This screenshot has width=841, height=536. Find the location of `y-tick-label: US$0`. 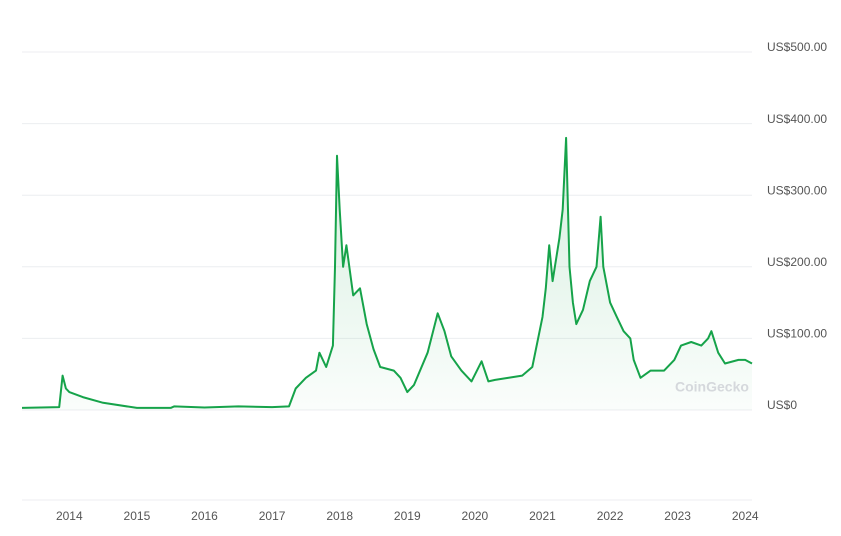

y-tick-label: US$0 is located at coordinates (782, 405).